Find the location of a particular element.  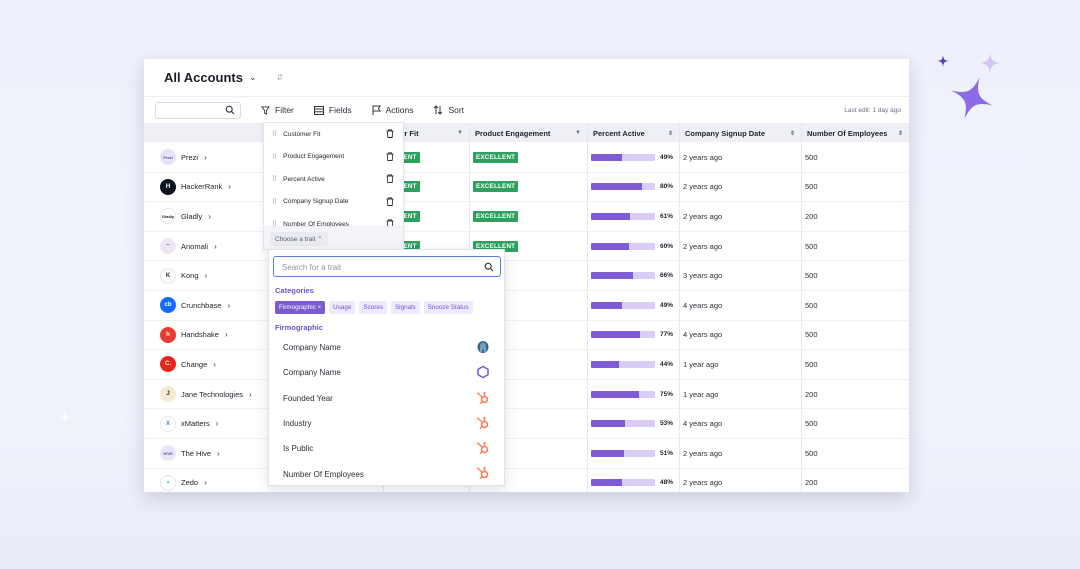

account-cell: ~ Anomali › is located at coordinates (188, 246).